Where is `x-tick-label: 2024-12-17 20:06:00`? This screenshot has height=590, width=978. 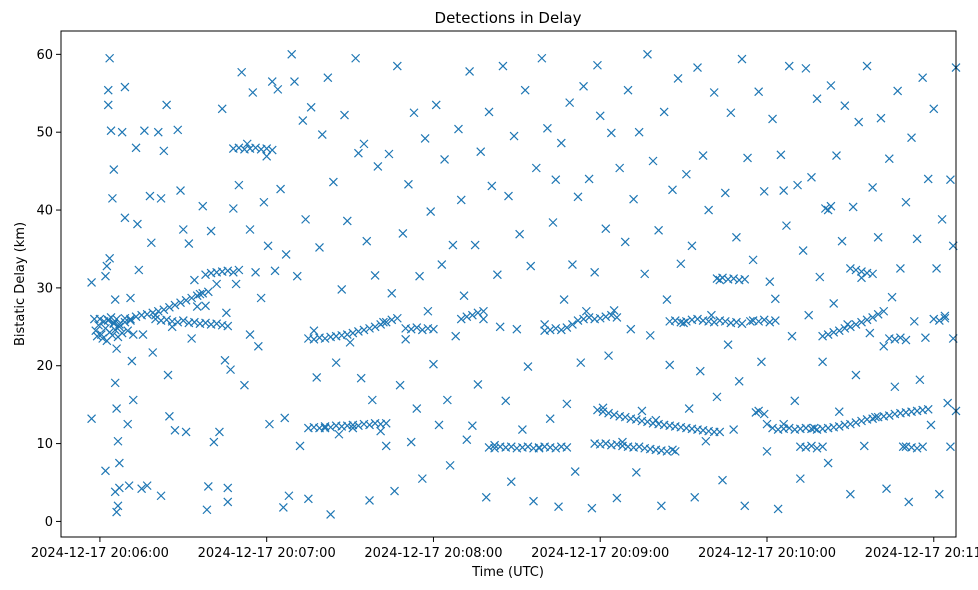 x-tick-label: 2024-12-17 20:06:00 is located at coordinates (100, 553).